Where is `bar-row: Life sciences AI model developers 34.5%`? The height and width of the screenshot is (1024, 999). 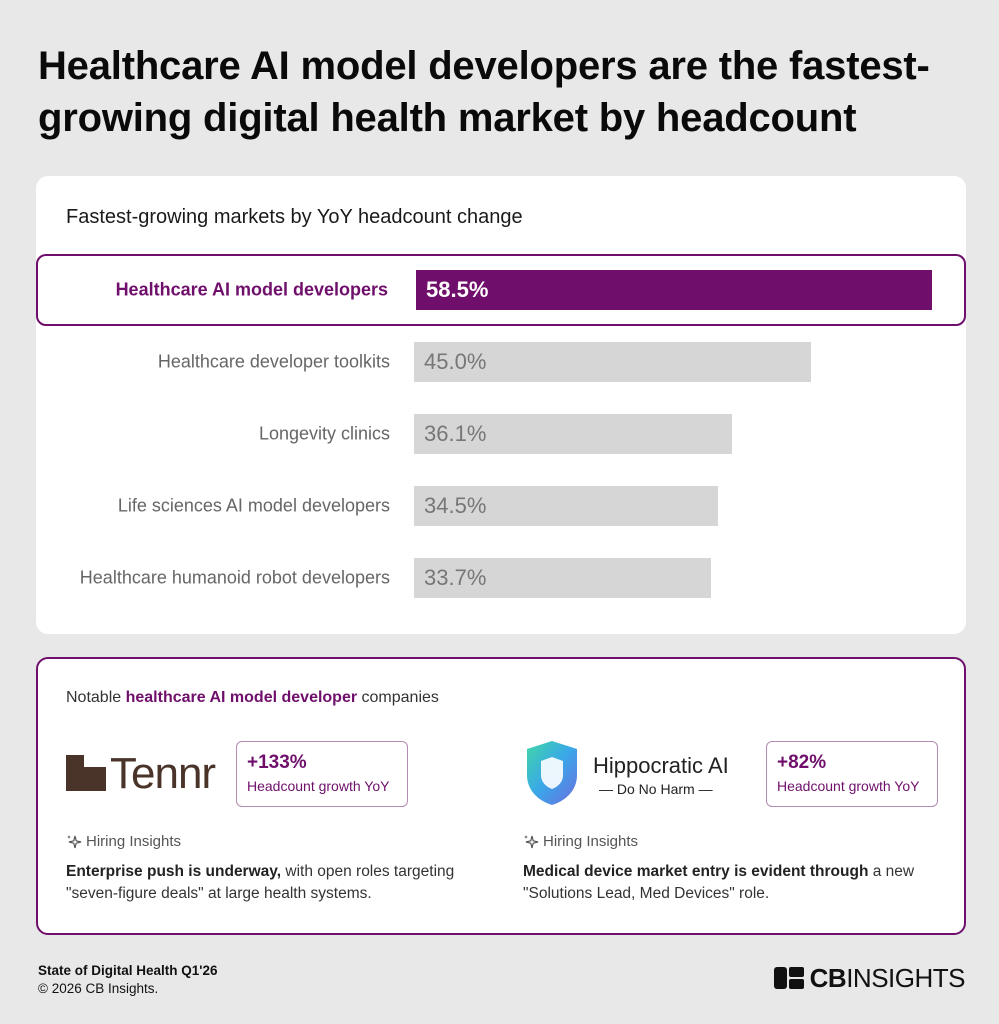
bar-row: Life sciences AI model developers 34.5% is located at coordinates (501, 506).